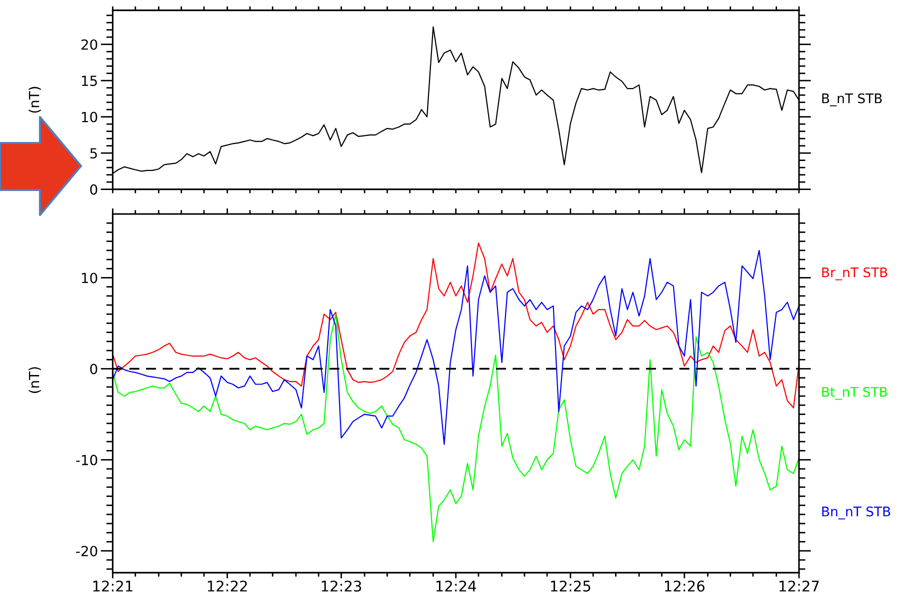 This screenshot has height=596, width=902. What do you see at coordinates (112, 586) in the screenshot?
I see `x-tick-label: 12:21` at bounding box center [112, 586].